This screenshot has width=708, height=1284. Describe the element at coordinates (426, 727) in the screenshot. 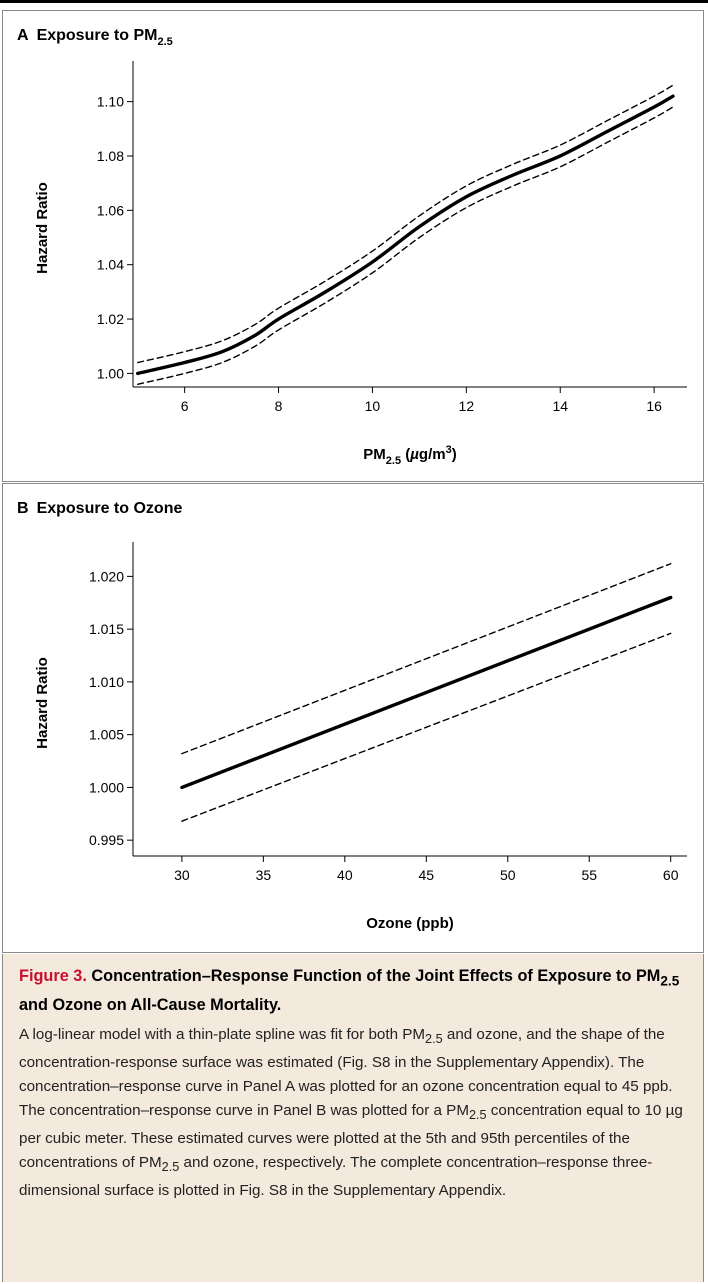

I see `chart-b-series-lower` at that location.